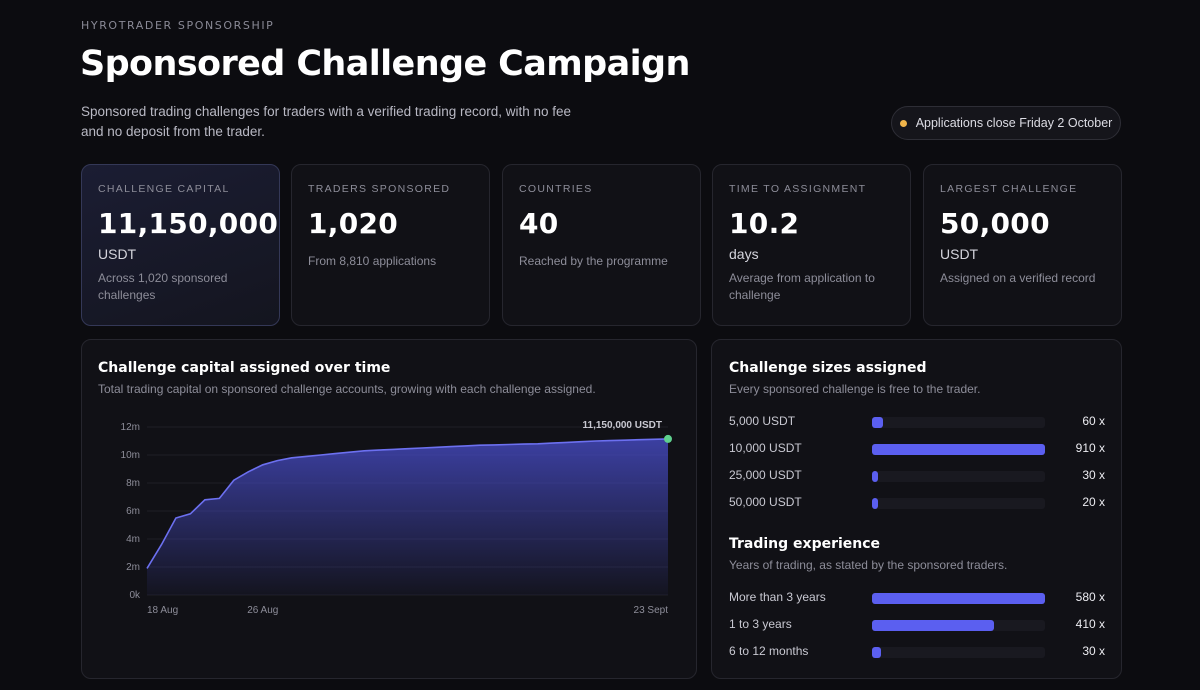 This screenshot has height=690, width=1200. I want to click on sizes-title: Challenge sizes assigned, so click(828, 368).